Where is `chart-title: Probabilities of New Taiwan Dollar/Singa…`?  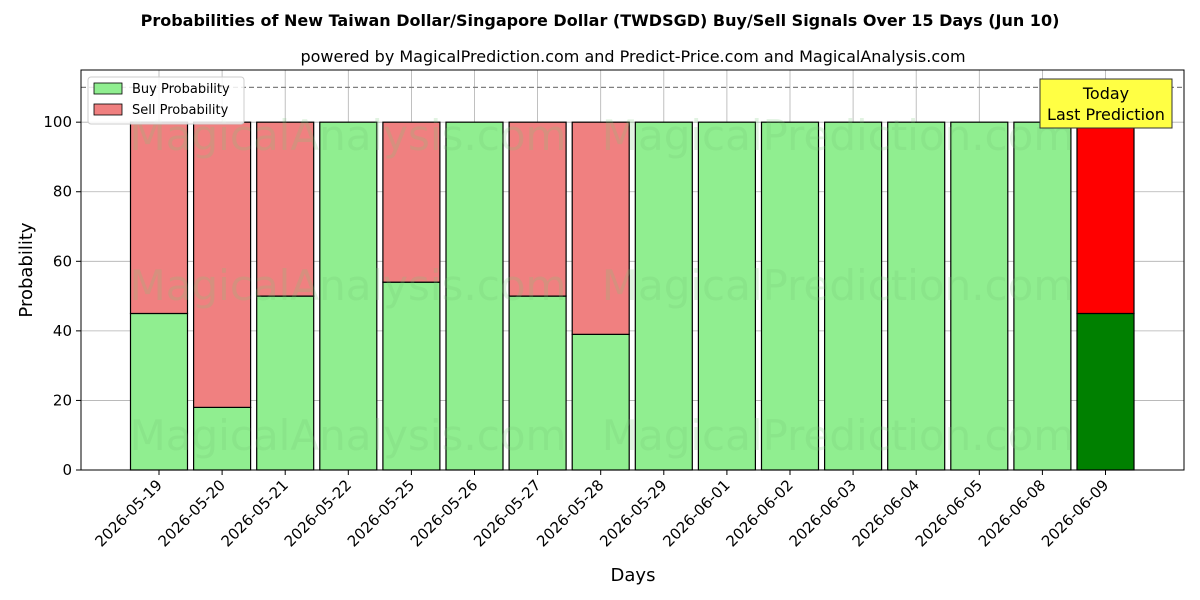
chart-title: Probabilities of New Taiwan Dollar/Singa… is located at coordinates (600, 20).